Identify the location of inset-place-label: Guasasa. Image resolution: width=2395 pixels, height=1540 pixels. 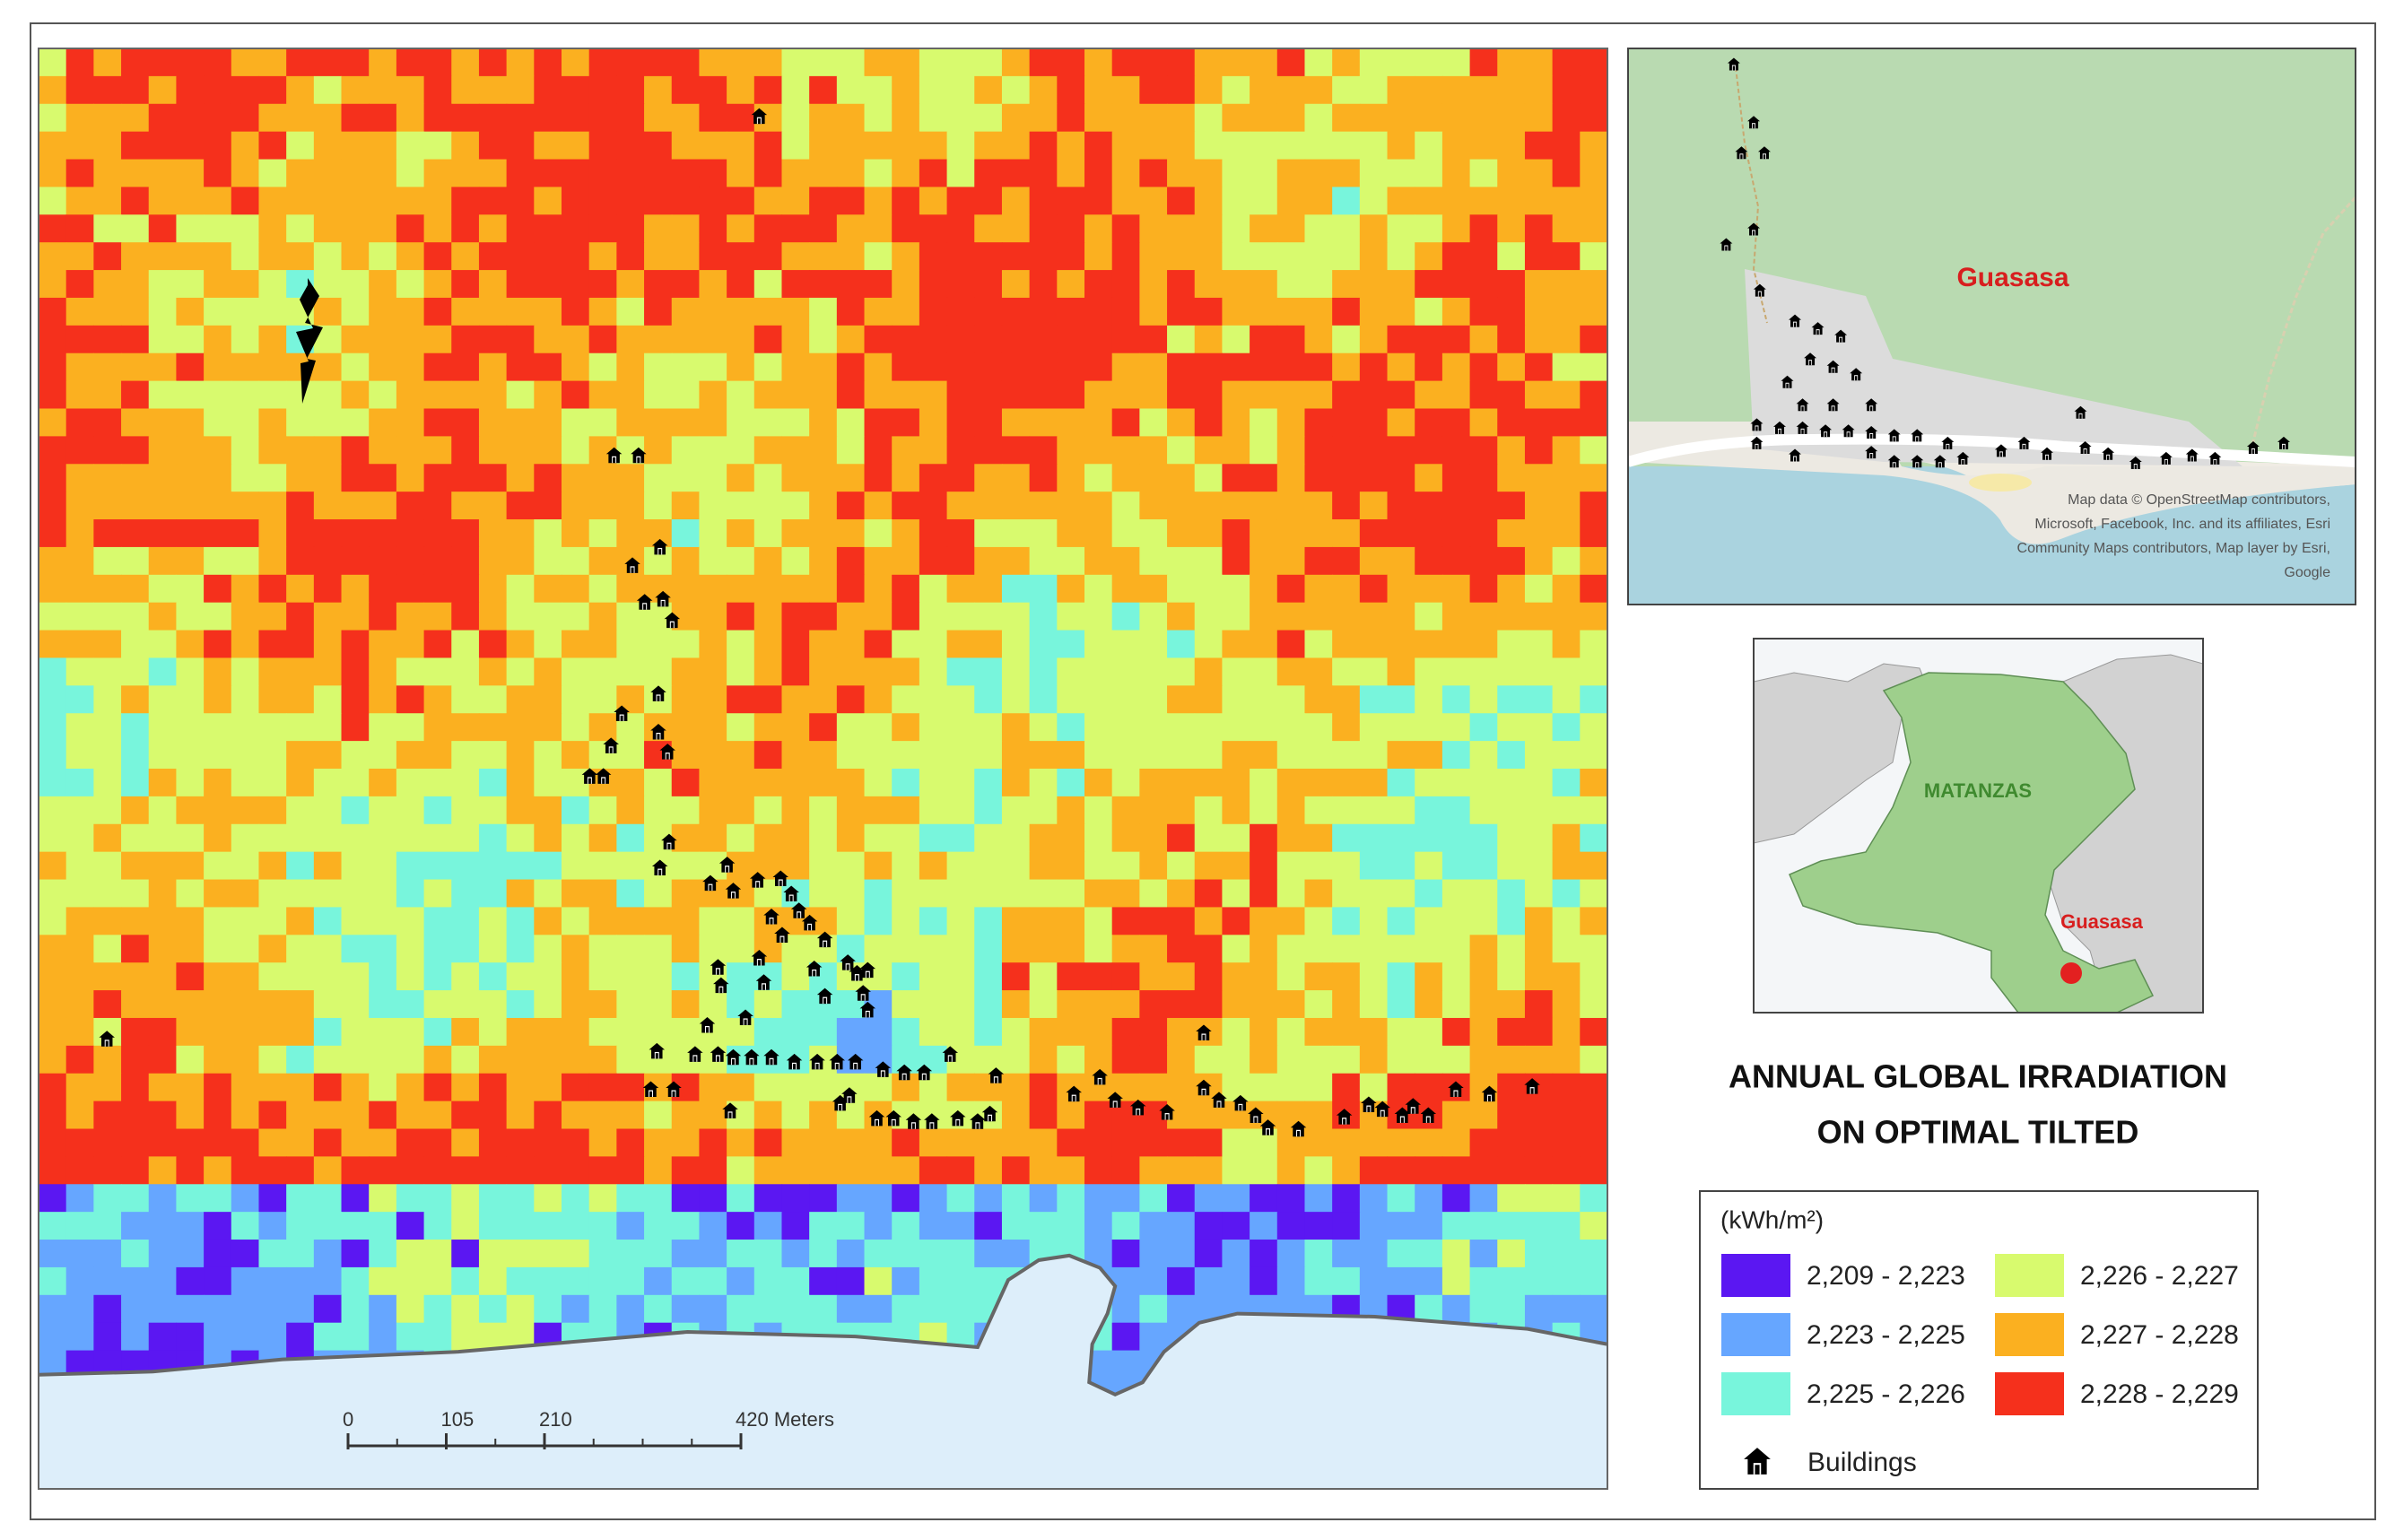
(2012, 277).